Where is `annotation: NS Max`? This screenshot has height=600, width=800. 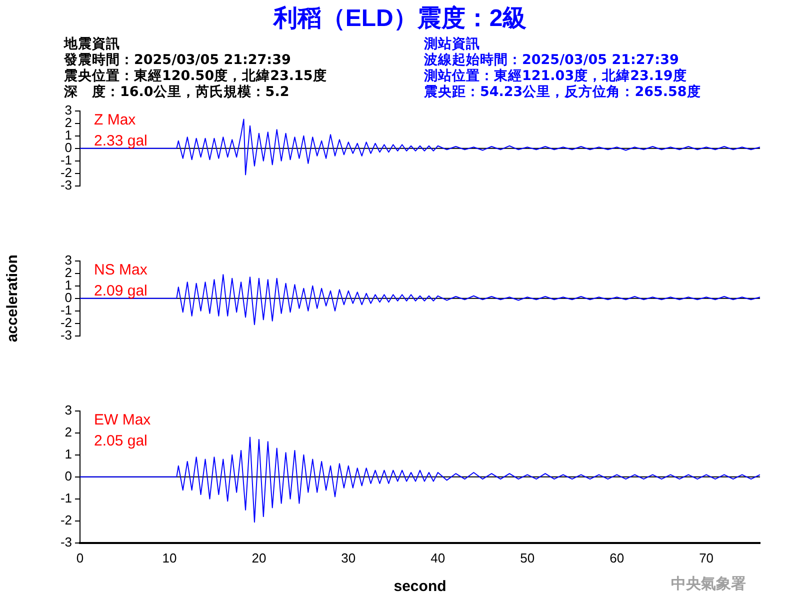
annotation: NS Max is located at coordinates (121, 269).